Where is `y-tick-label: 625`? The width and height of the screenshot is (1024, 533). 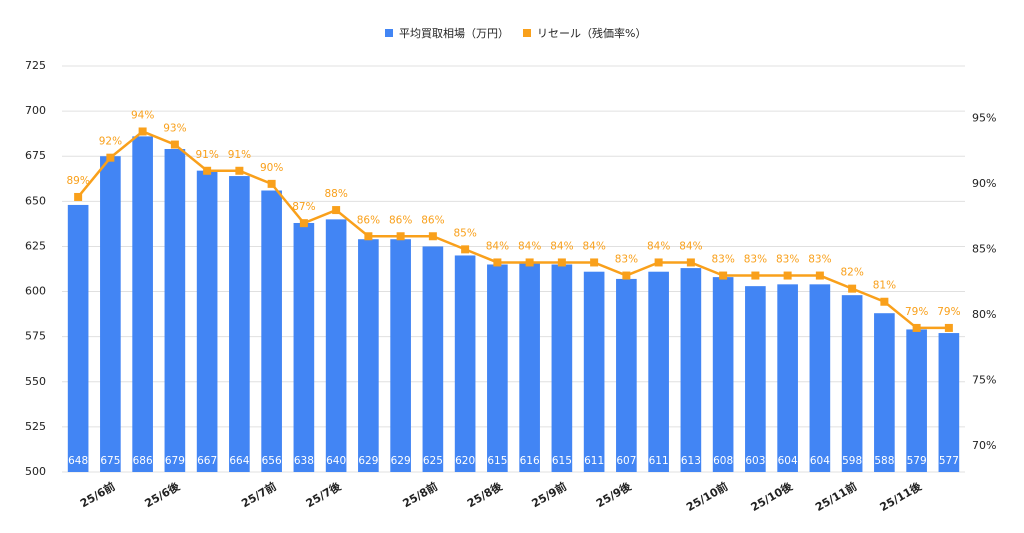
y-tick-label: 625 is located at coordinates (35, 245).